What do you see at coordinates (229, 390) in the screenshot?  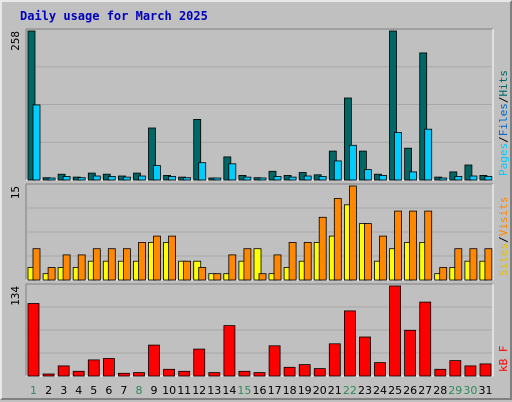 I see `x-tick-label-14: 14` at bounding box center [229, 390].